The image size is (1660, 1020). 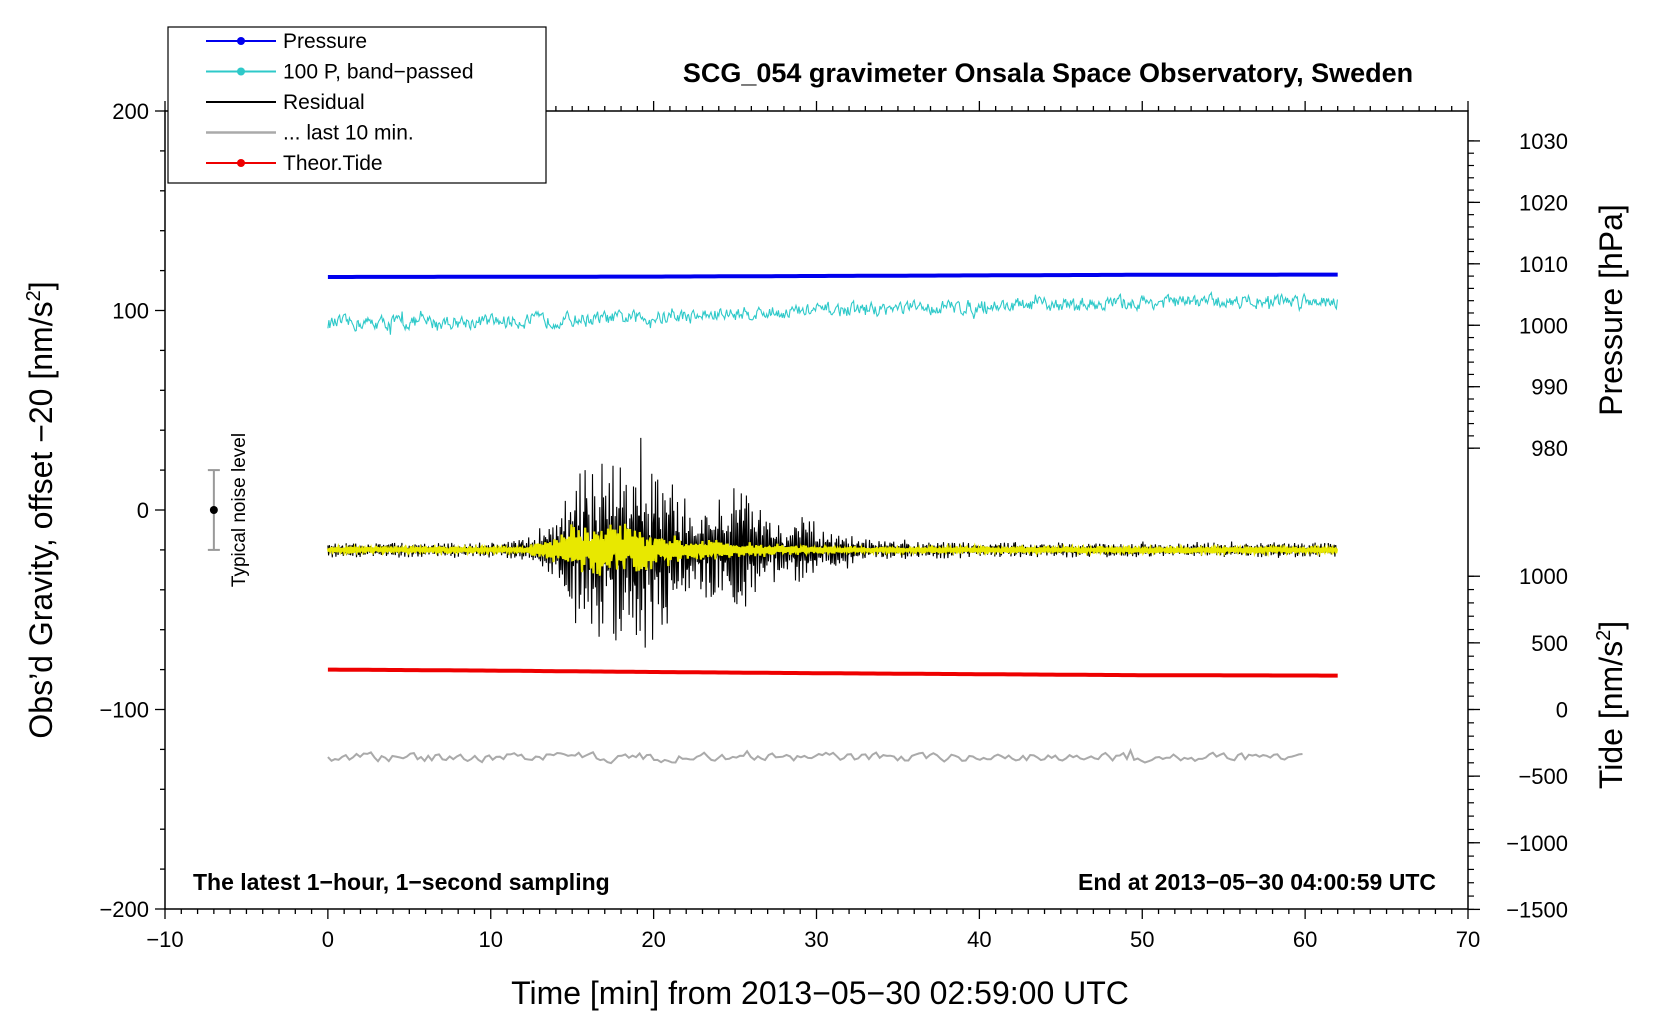 I want to click on tide-axis-title-sup: 2, so click(x=1604, y=635).